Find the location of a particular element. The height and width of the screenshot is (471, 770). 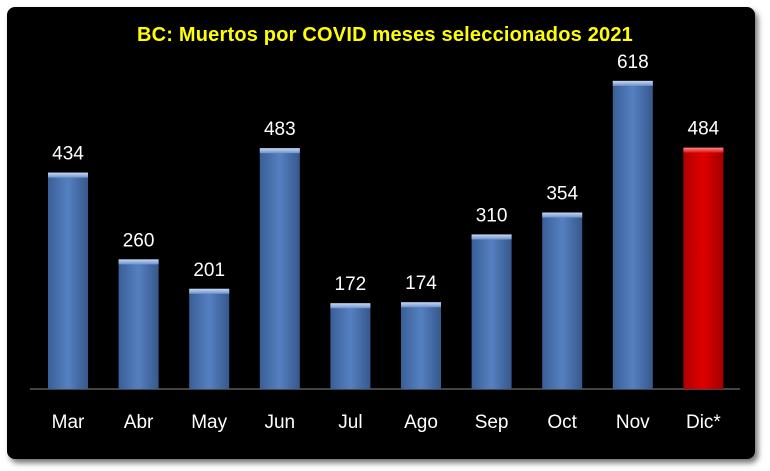

bar-cap-mar is located at coordinates (68, 175).